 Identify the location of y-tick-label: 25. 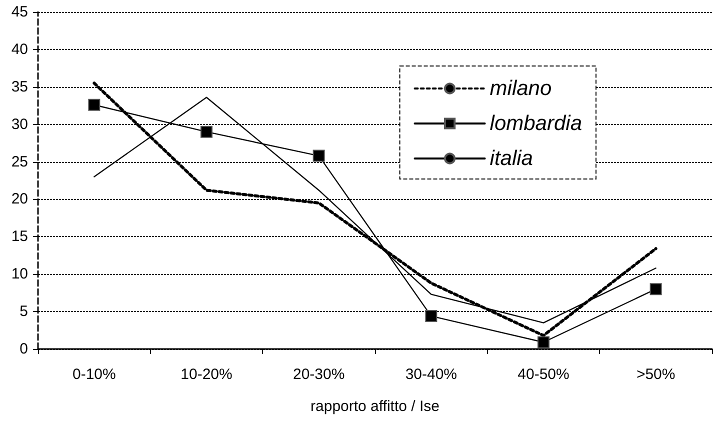
(19, 161).